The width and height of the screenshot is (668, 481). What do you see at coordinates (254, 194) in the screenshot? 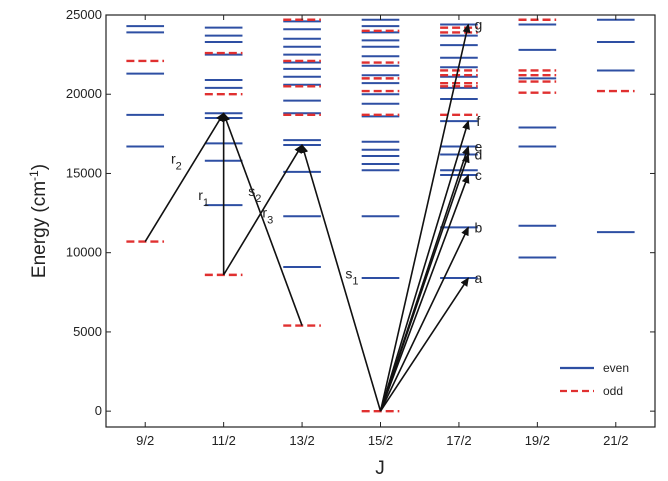
I see `transition-label-s2: s2` at bounding box center [254, 194].